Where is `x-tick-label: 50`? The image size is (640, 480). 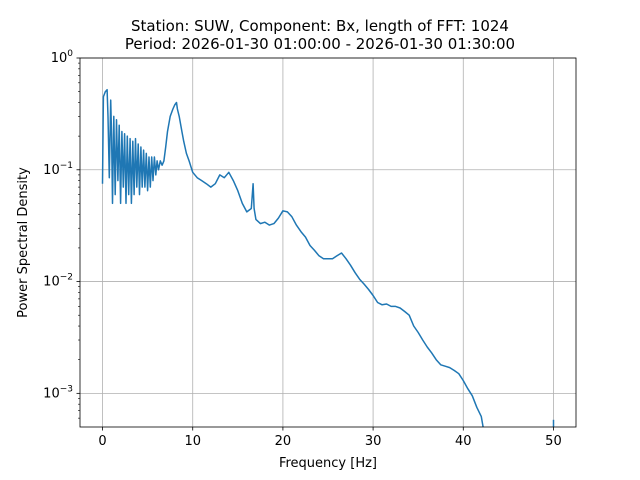 x-tick-label: 50 is located at coordinates (553, 441).